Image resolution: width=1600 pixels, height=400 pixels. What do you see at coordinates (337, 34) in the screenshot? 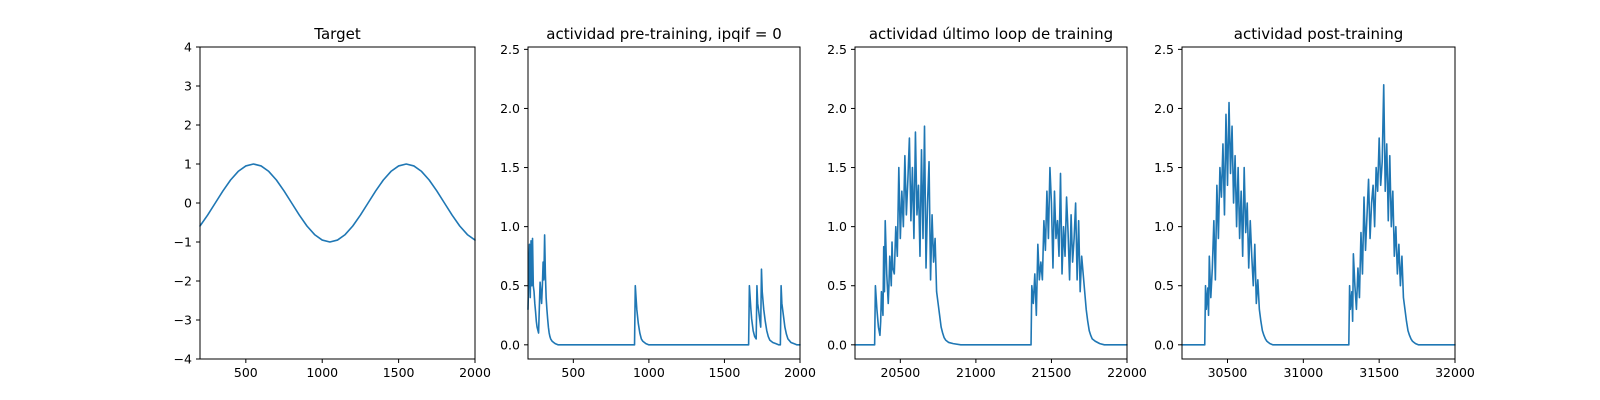
I see `chart-title: Target` at bounding box center [337, 34].